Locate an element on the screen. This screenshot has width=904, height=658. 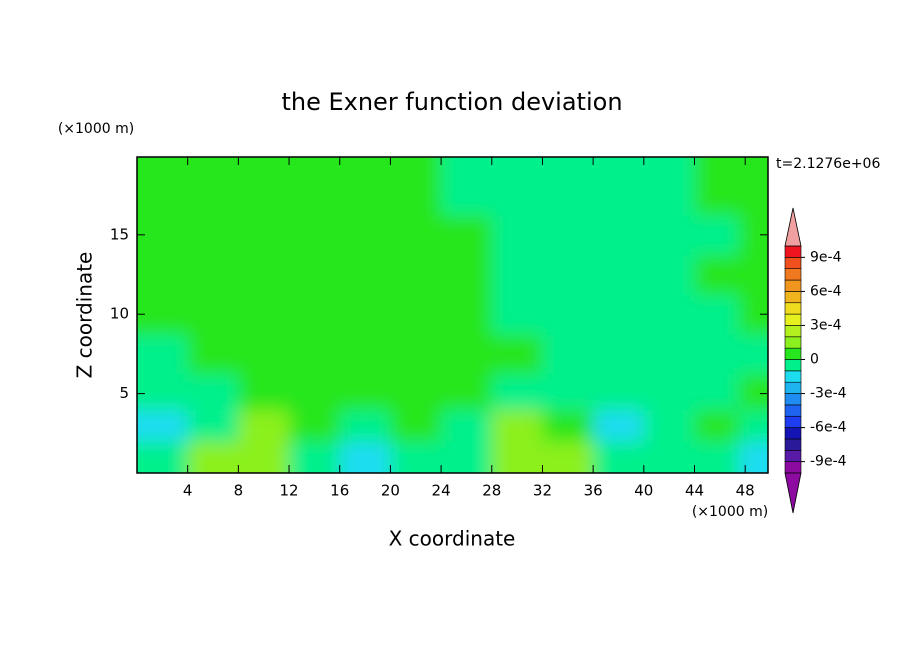
y-unit: (×1000 m) is located at coordinates (96, 129).